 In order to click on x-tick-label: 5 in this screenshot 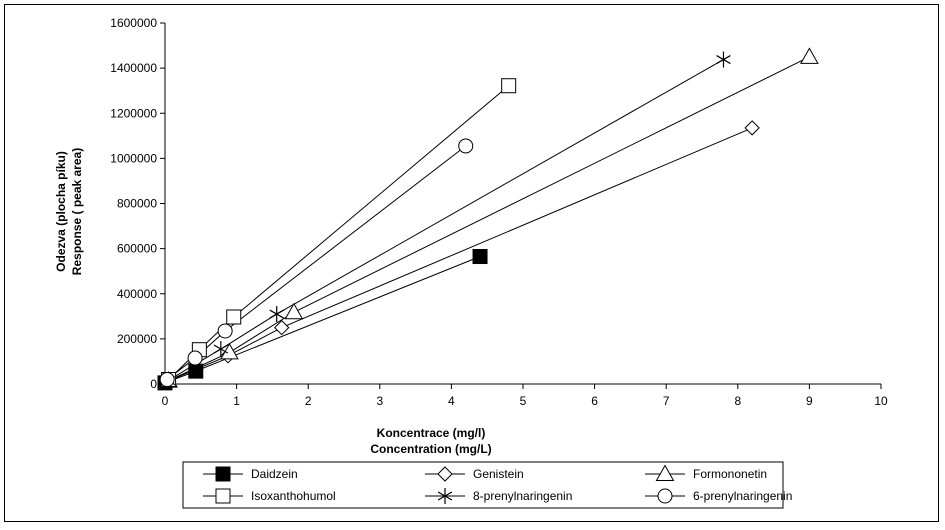, I will do `click(523, 401)`.